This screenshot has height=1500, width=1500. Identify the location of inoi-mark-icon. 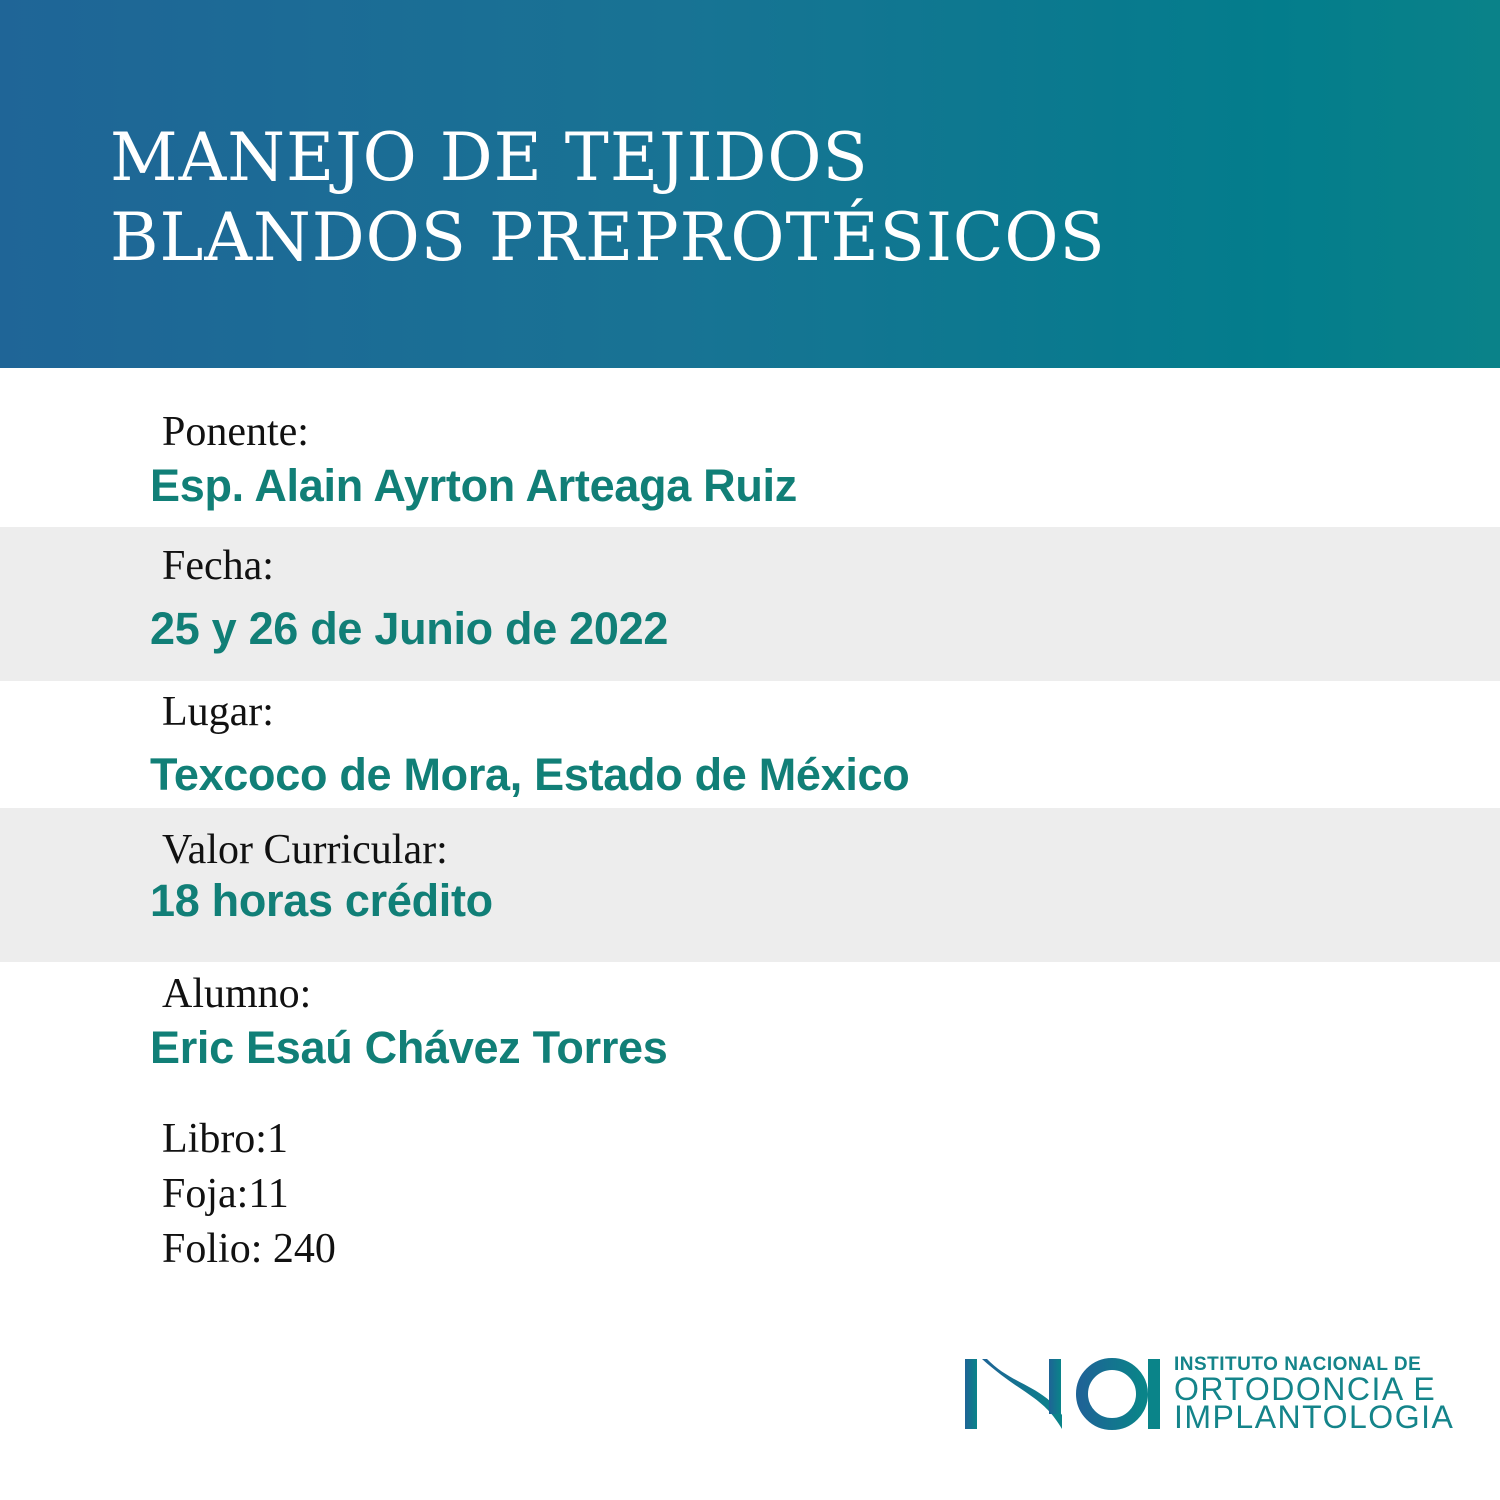
(1062, 1394).